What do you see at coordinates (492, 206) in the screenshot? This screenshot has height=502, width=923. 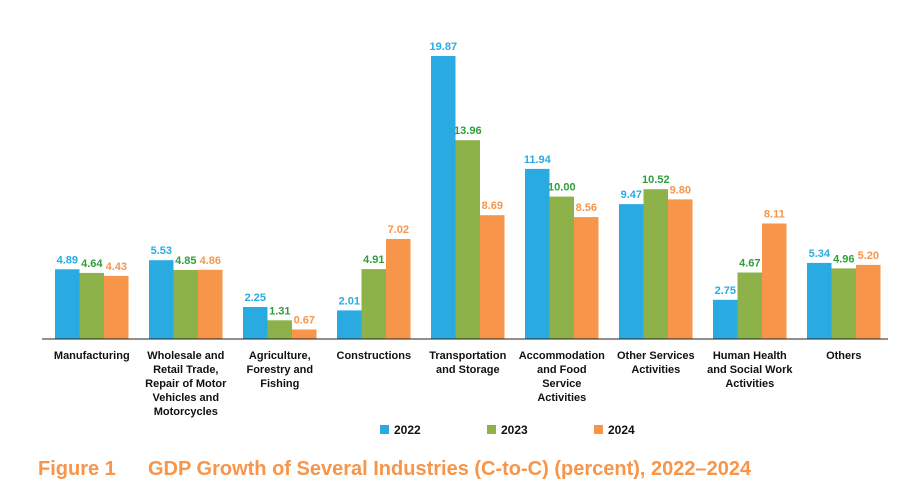 I see `value-label-2024-4: 8.69` at bounding box center [492, 206].